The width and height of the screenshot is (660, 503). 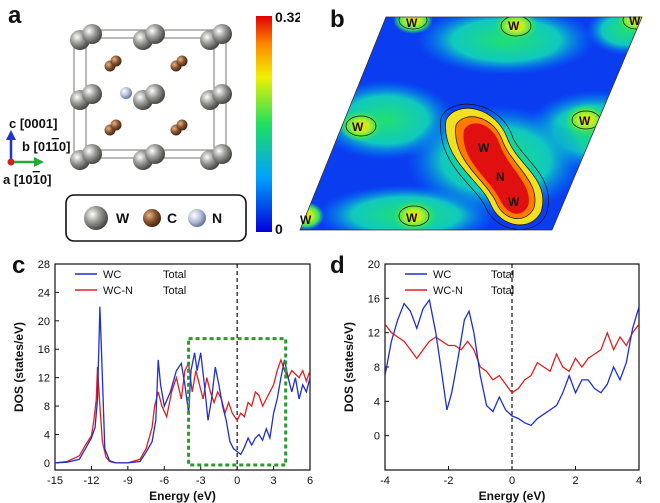 What do you see at coordinates (15, 15) in the screenshot?
I see `panel-a-label: a` at bounding box center [15, 15].